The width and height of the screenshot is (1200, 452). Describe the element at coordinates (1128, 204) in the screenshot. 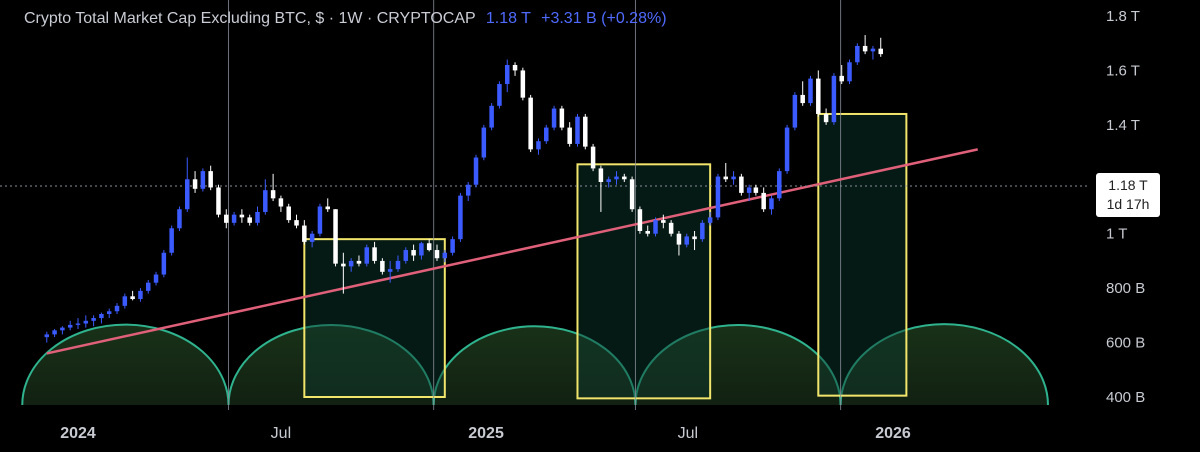

I see `bar-countdown: 1d 17h` at that location.